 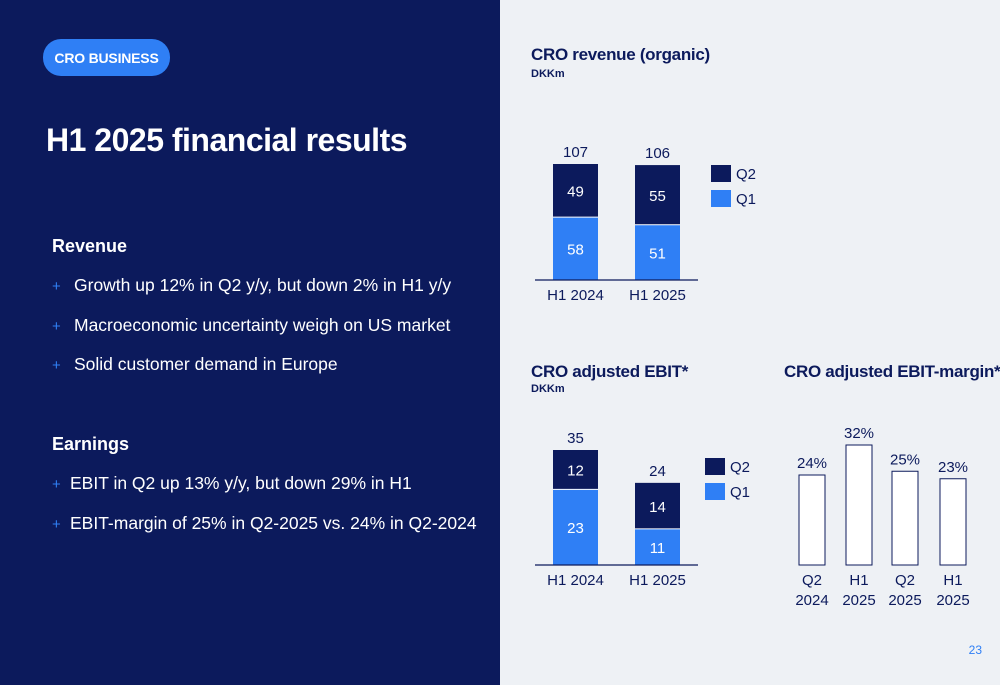 I want to click on total-label: 106, so click(x=657, y=153).